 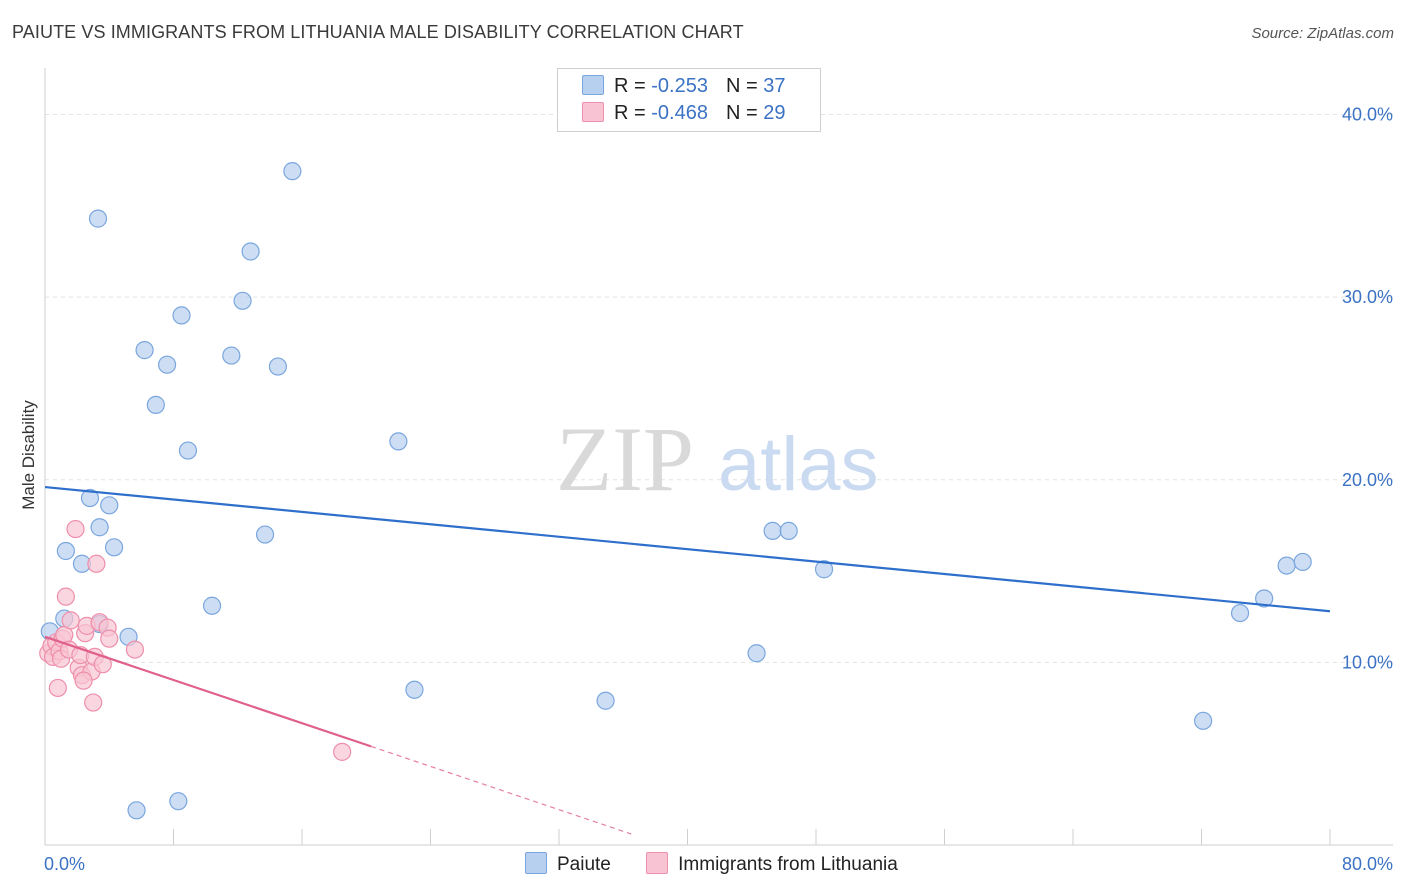 I want to click on watermark: ZIP atlas, so click(x=717, y=459).